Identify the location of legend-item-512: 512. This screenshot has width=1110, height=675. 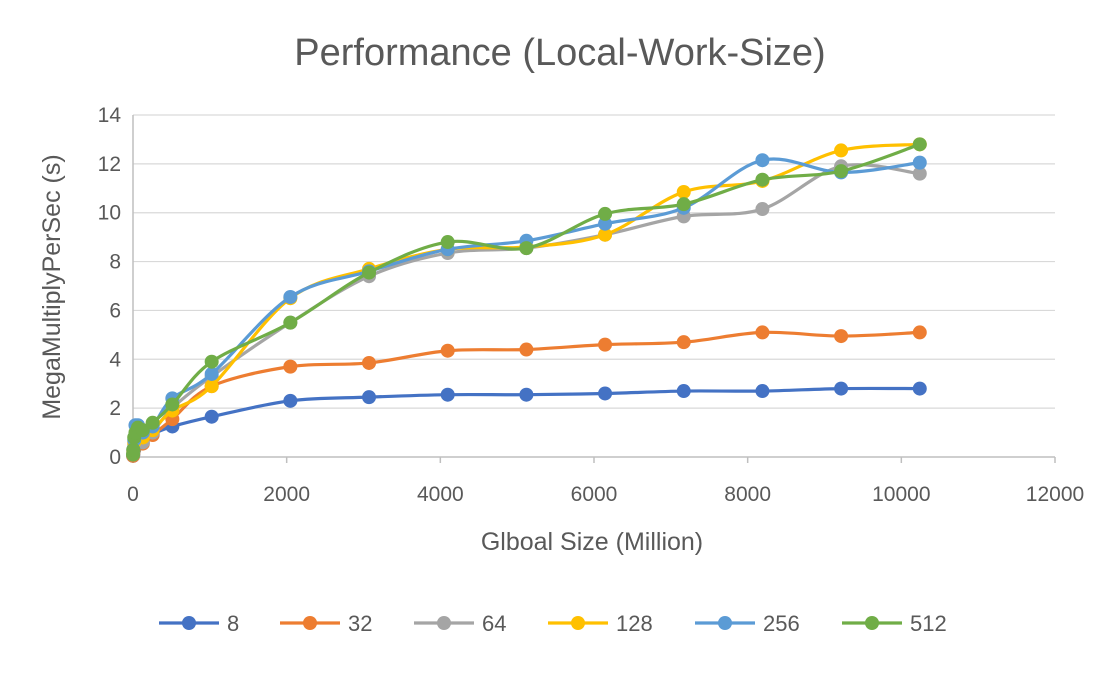
(894, 623).